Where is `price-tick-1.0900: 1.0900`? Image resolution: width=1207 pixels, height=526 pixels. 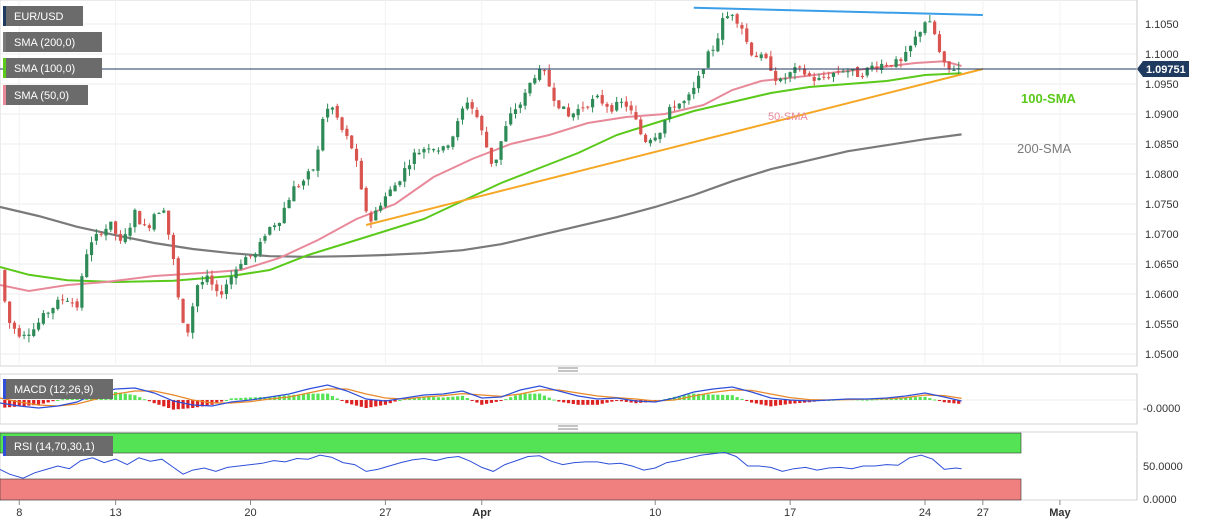
price-tick-1.0900: 1.0900 is located at coordinates (1162, 115).